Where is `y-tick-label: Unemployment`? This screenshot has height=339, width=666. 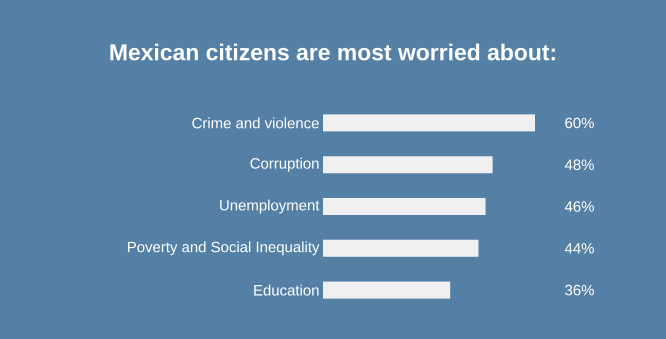 y-tick-label: Unemployment is located at coordinates (270, 207).